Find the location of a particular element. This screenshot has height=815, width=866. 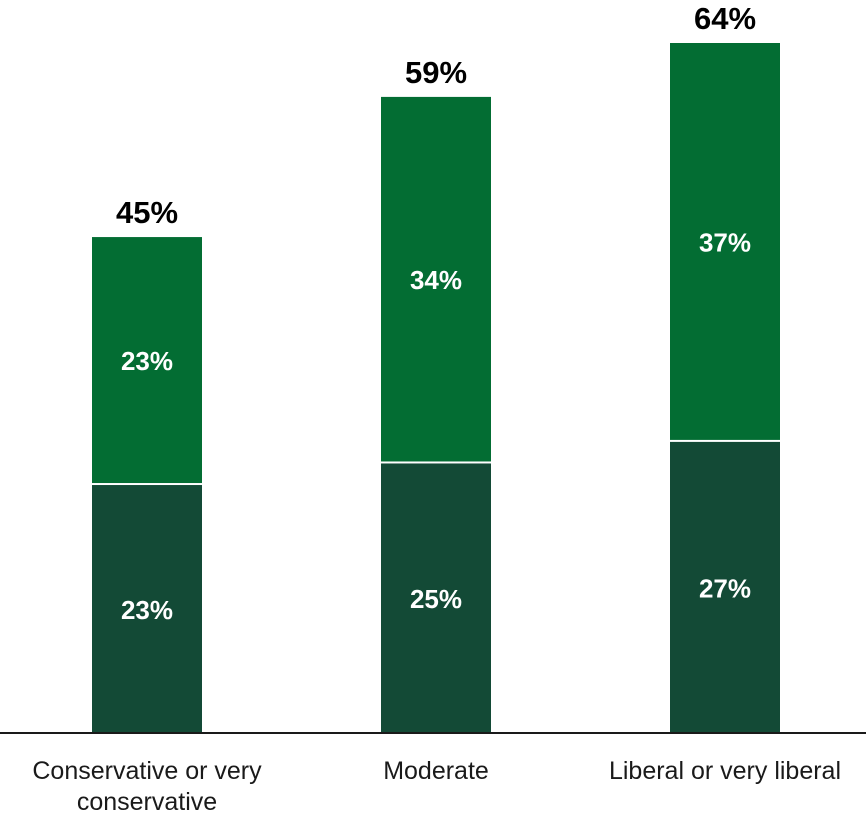

segment-value-label: 37% is located at coordinates (725, 242).